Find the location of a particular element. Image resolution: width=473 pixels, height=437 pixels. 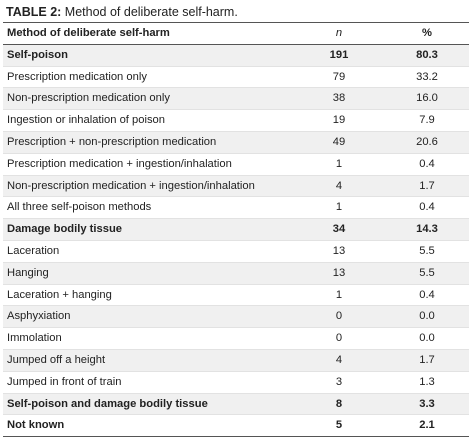

table-row: All three self-poison methods 1 0.4 is located at coordinates (236, 208).